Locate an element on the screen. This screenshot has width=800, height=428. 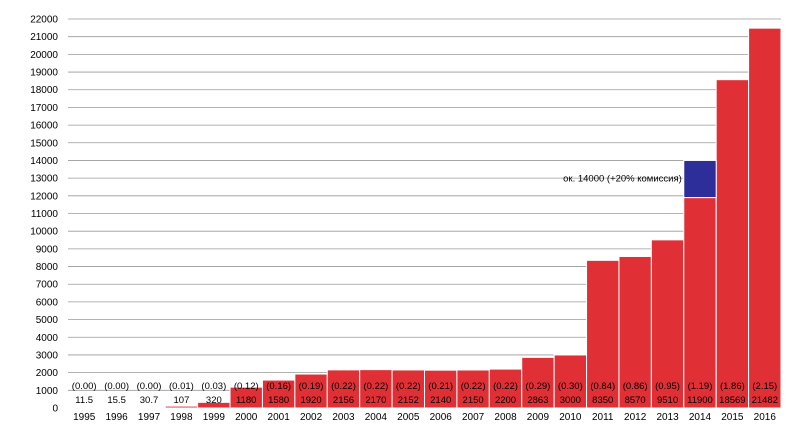
y-tick-label: 16000 is located at coordinates (44, 126).